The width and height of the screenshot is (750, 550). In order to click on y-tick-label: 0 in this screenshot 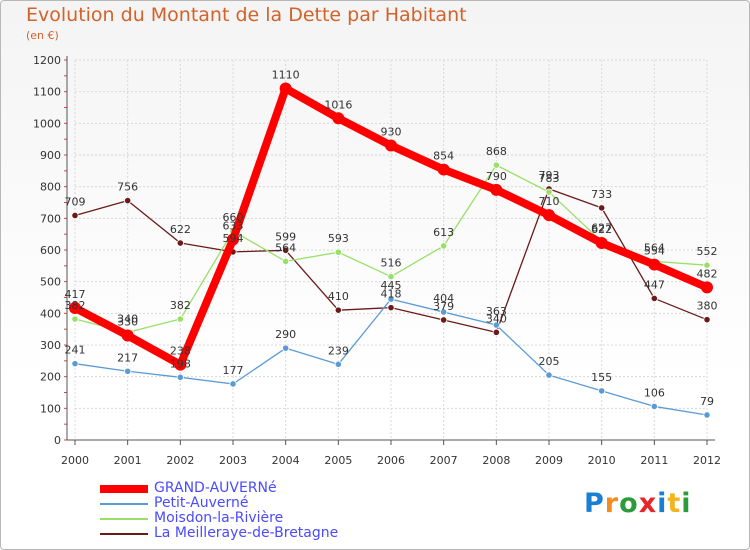, I will do `click(57, 440)`.